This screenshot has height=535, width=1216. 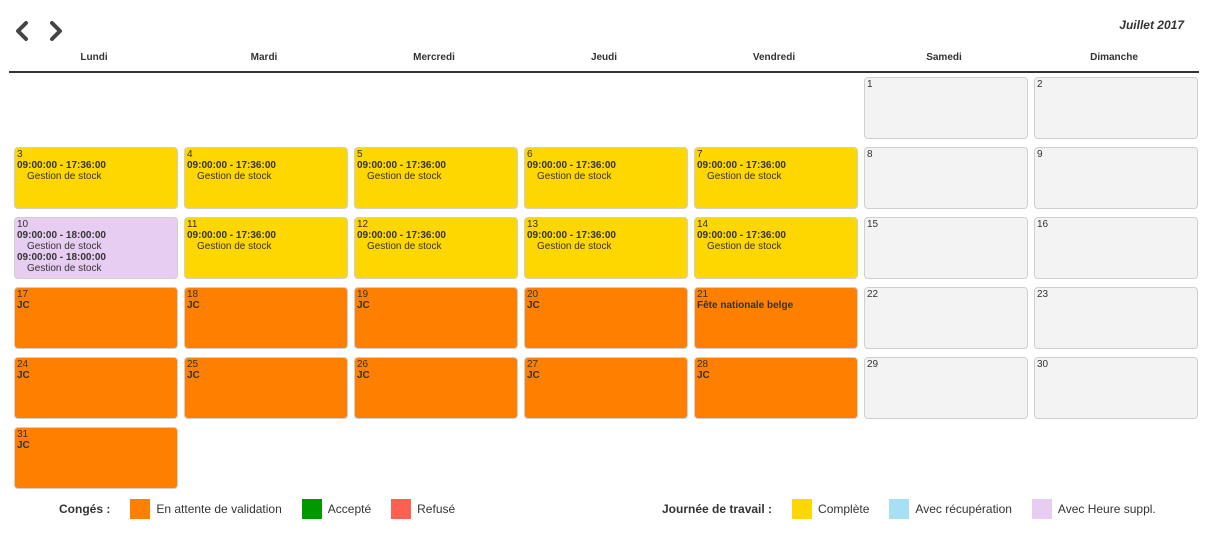 I want to click on day-number: 17, so click(x=23, y=294).